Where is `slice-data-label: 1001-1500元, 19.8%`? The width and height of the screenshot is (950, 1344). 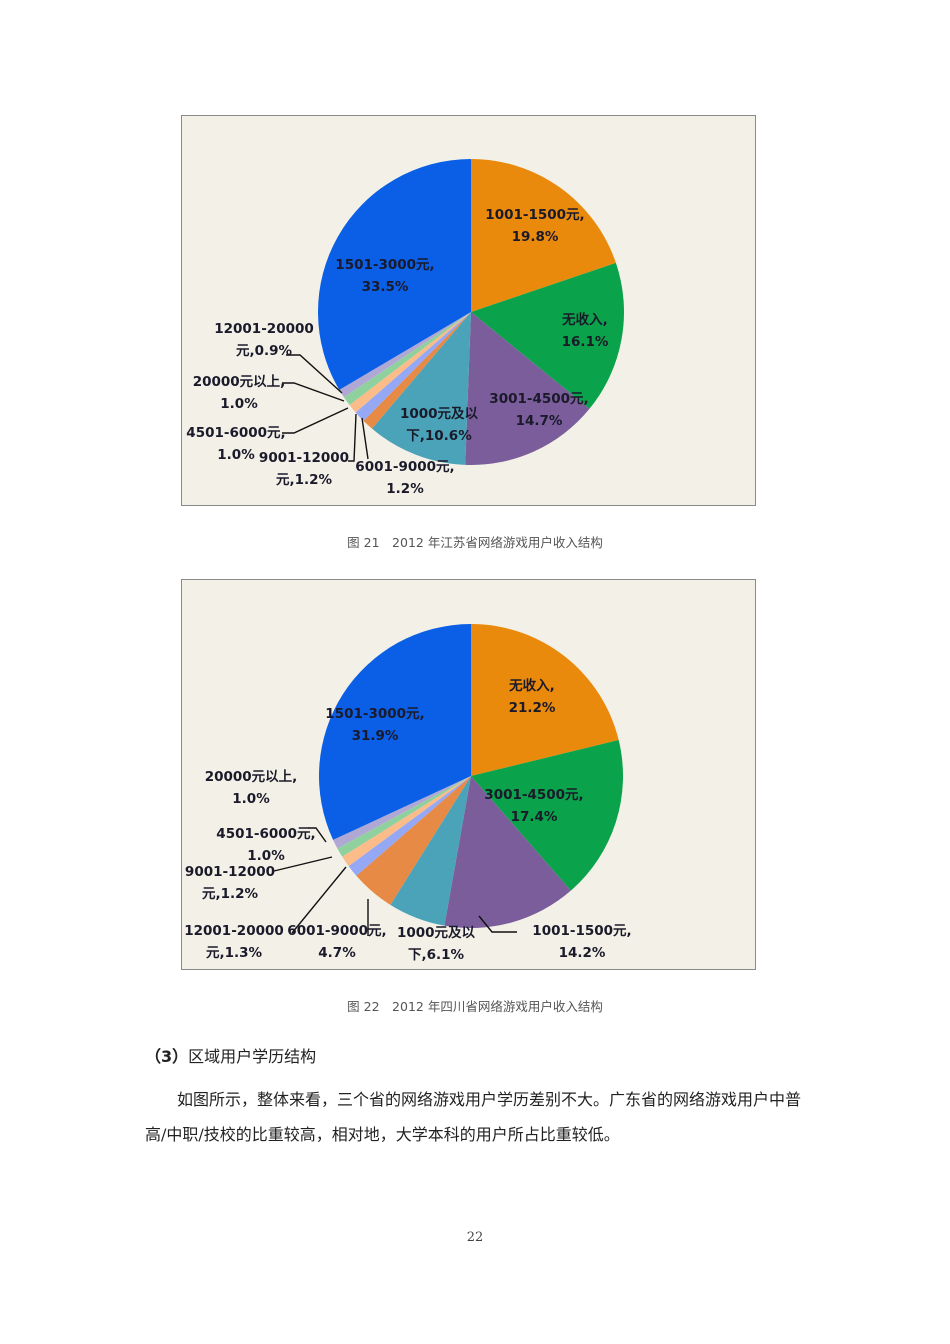
slice-data-label: 1001-1500元, 19.8% is located at coordinates (534, 226).